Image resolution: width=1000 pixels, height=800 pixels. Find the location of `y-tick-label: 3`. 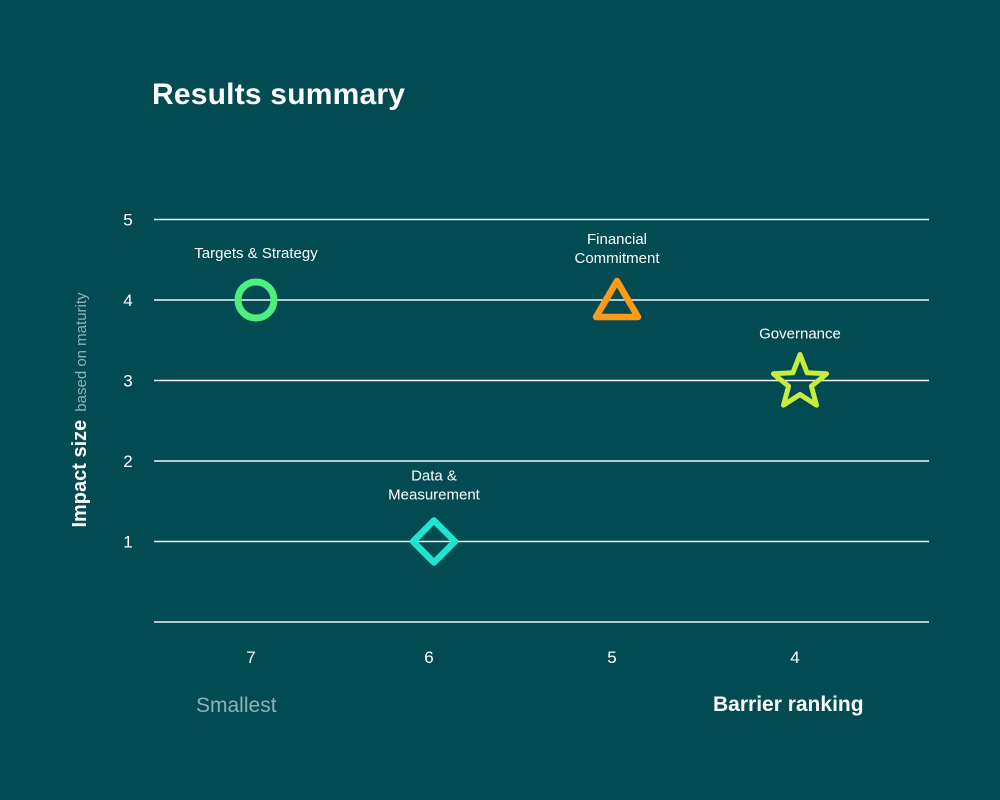

y-tick-label: 3 is located at coordinates (127, 381).